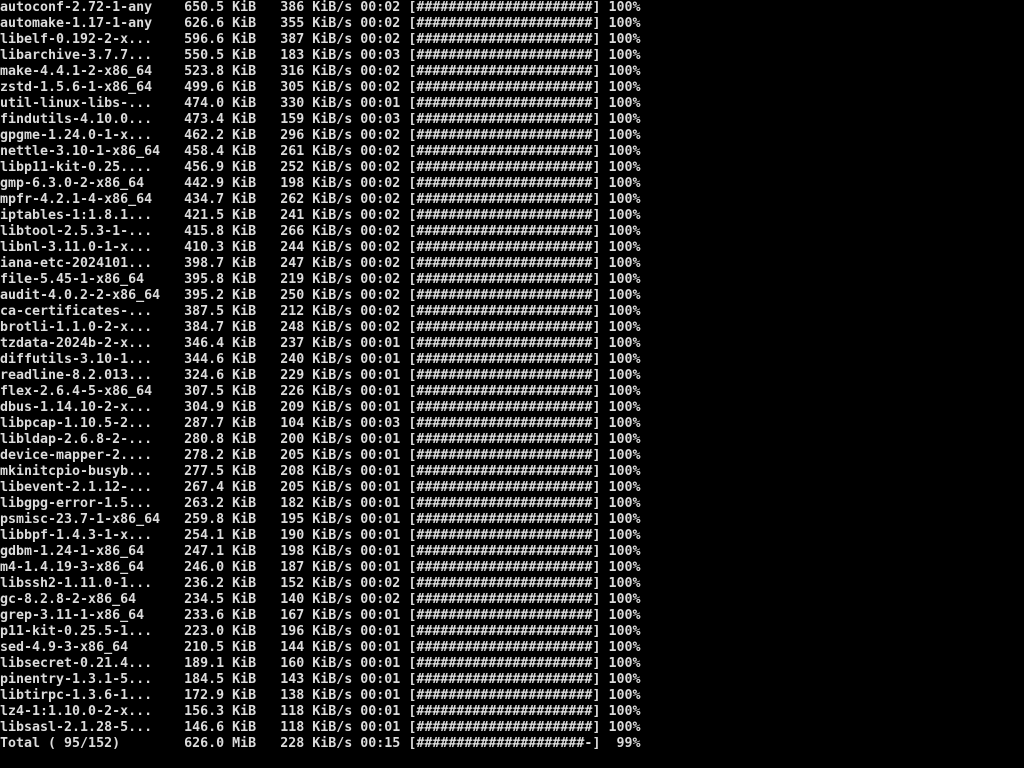  What do you see at coordinates (304, 7) in the screenshot?
I see `download-rate: 386 KiB/s` at bounding box center [304, 7].